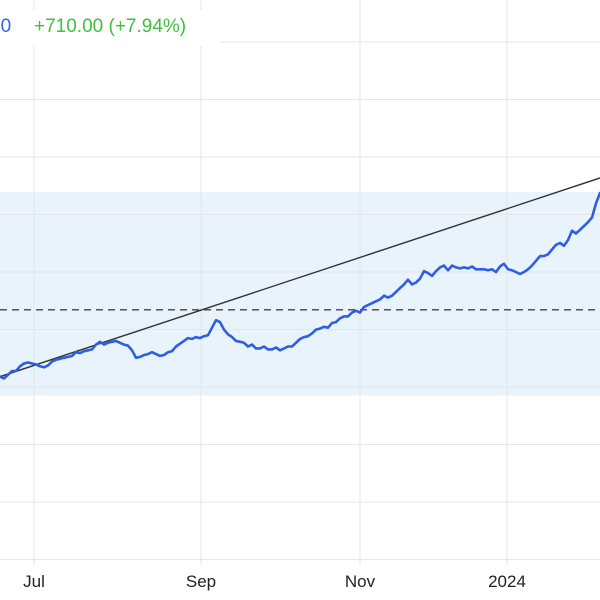 The width and height of the screenshot is (600, 600). What do you see at coordinates (34, 581) in the screenshot?
I see `x-tick-label: Jul` at bounding box center [34, 581].